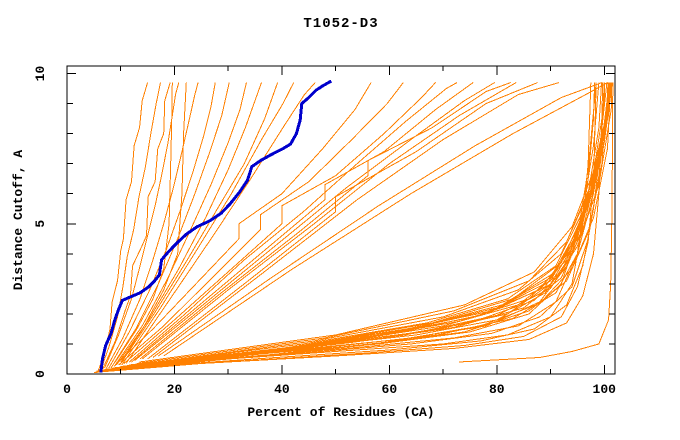  What do you see at coordinates (40, 224) in the screenshot?
I see `y-tick-label: 5` at bounding box center [40, 224].